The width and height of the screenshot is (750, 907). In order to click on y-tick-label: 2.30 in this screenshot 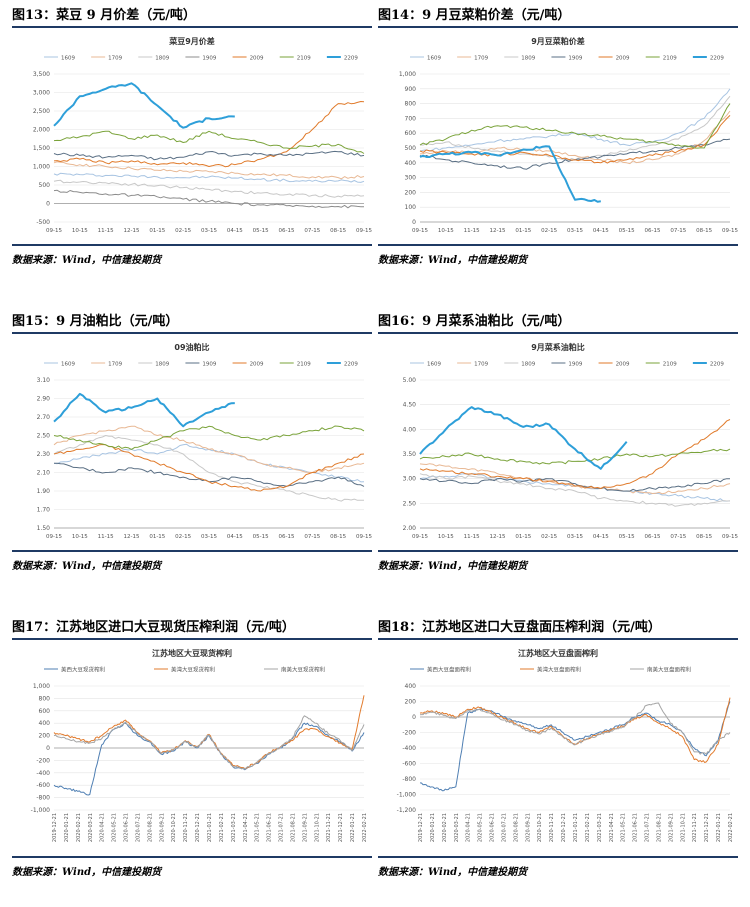, I will do `click(44, 454)`.